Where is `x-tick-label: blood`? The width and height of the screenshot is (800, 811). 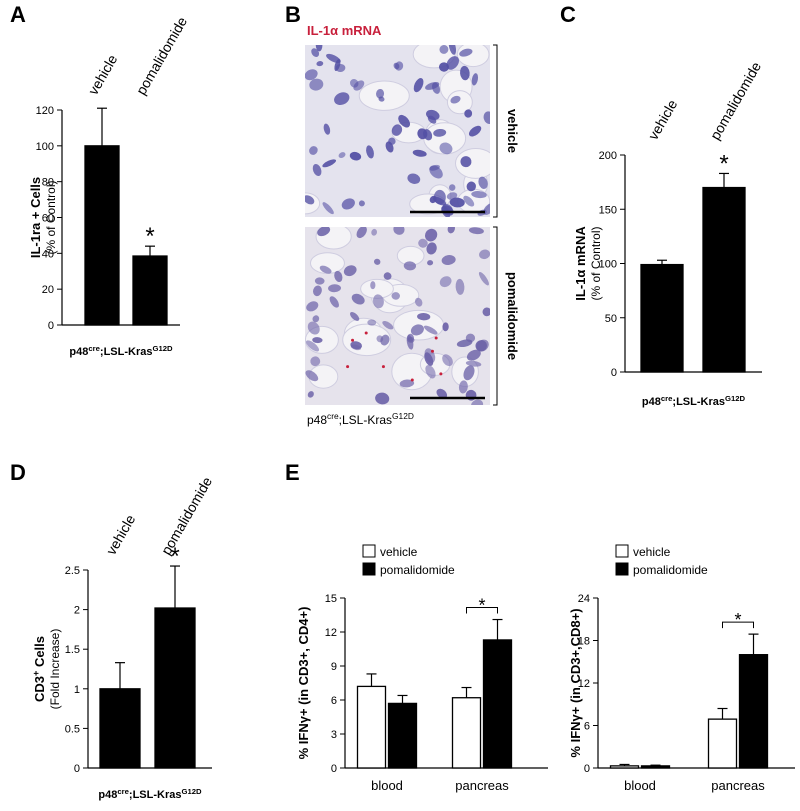 x-tick-label: blood is located at coordinates (640, 785).